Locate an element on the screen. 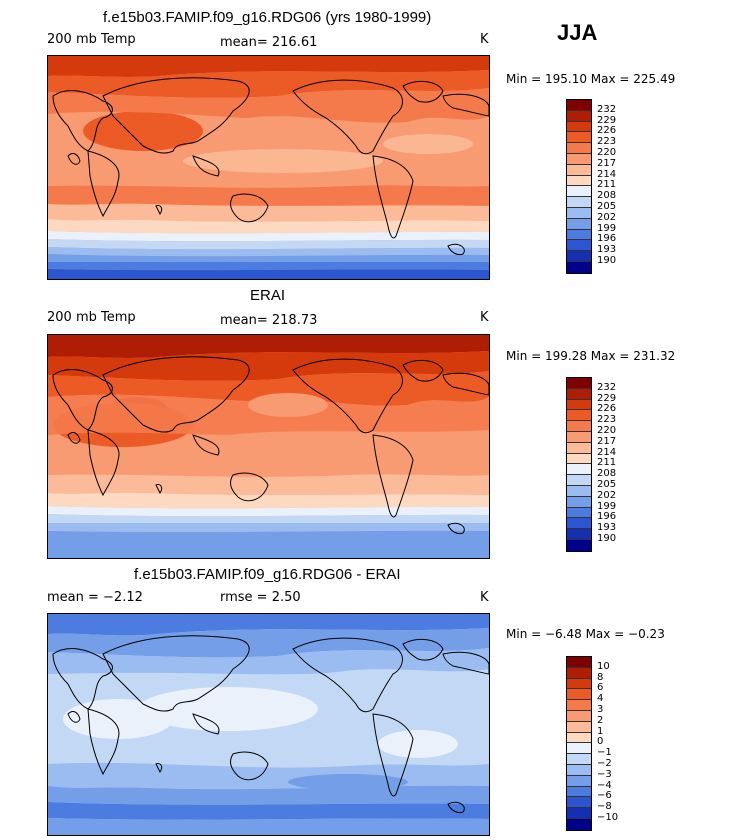 This screenshot has width=733, height=840. panel2-title: ERAI is located at coordinates (268, 295).